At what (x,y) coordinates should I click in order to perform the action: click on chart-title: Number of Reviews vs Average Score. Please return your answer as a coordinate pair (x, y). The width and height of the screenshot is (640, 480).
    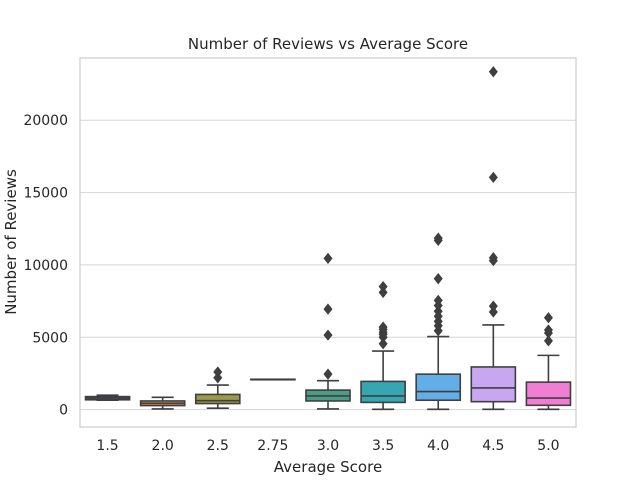
    Looking at the image, I should click on (328, 44).